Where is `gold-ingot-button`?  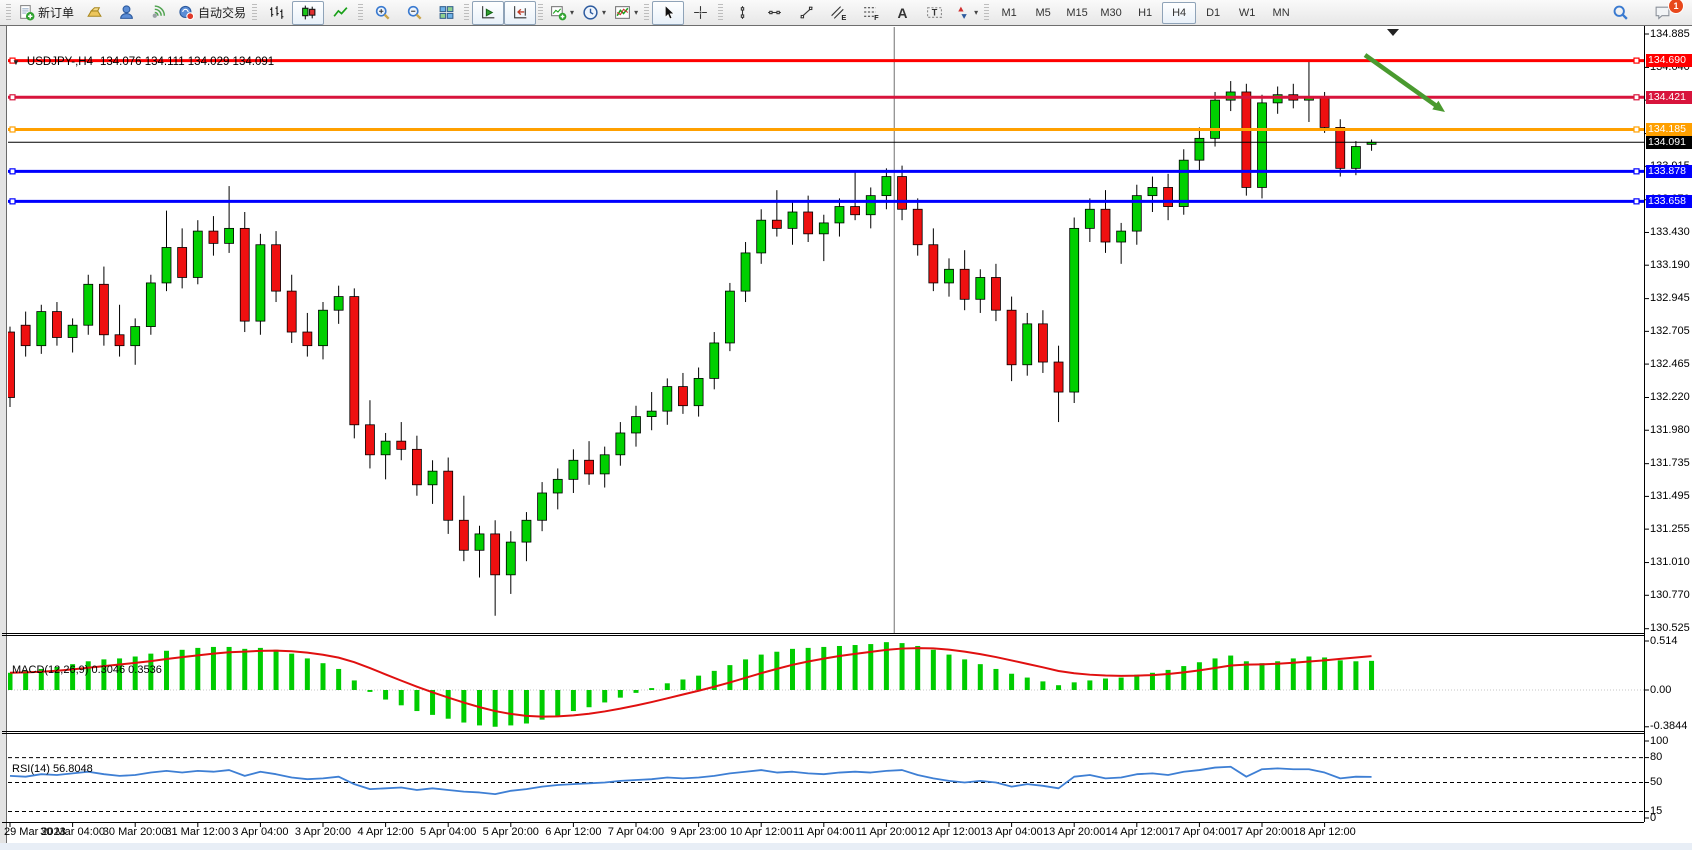 gold-ingot-button is located at coordinates (94, 13).